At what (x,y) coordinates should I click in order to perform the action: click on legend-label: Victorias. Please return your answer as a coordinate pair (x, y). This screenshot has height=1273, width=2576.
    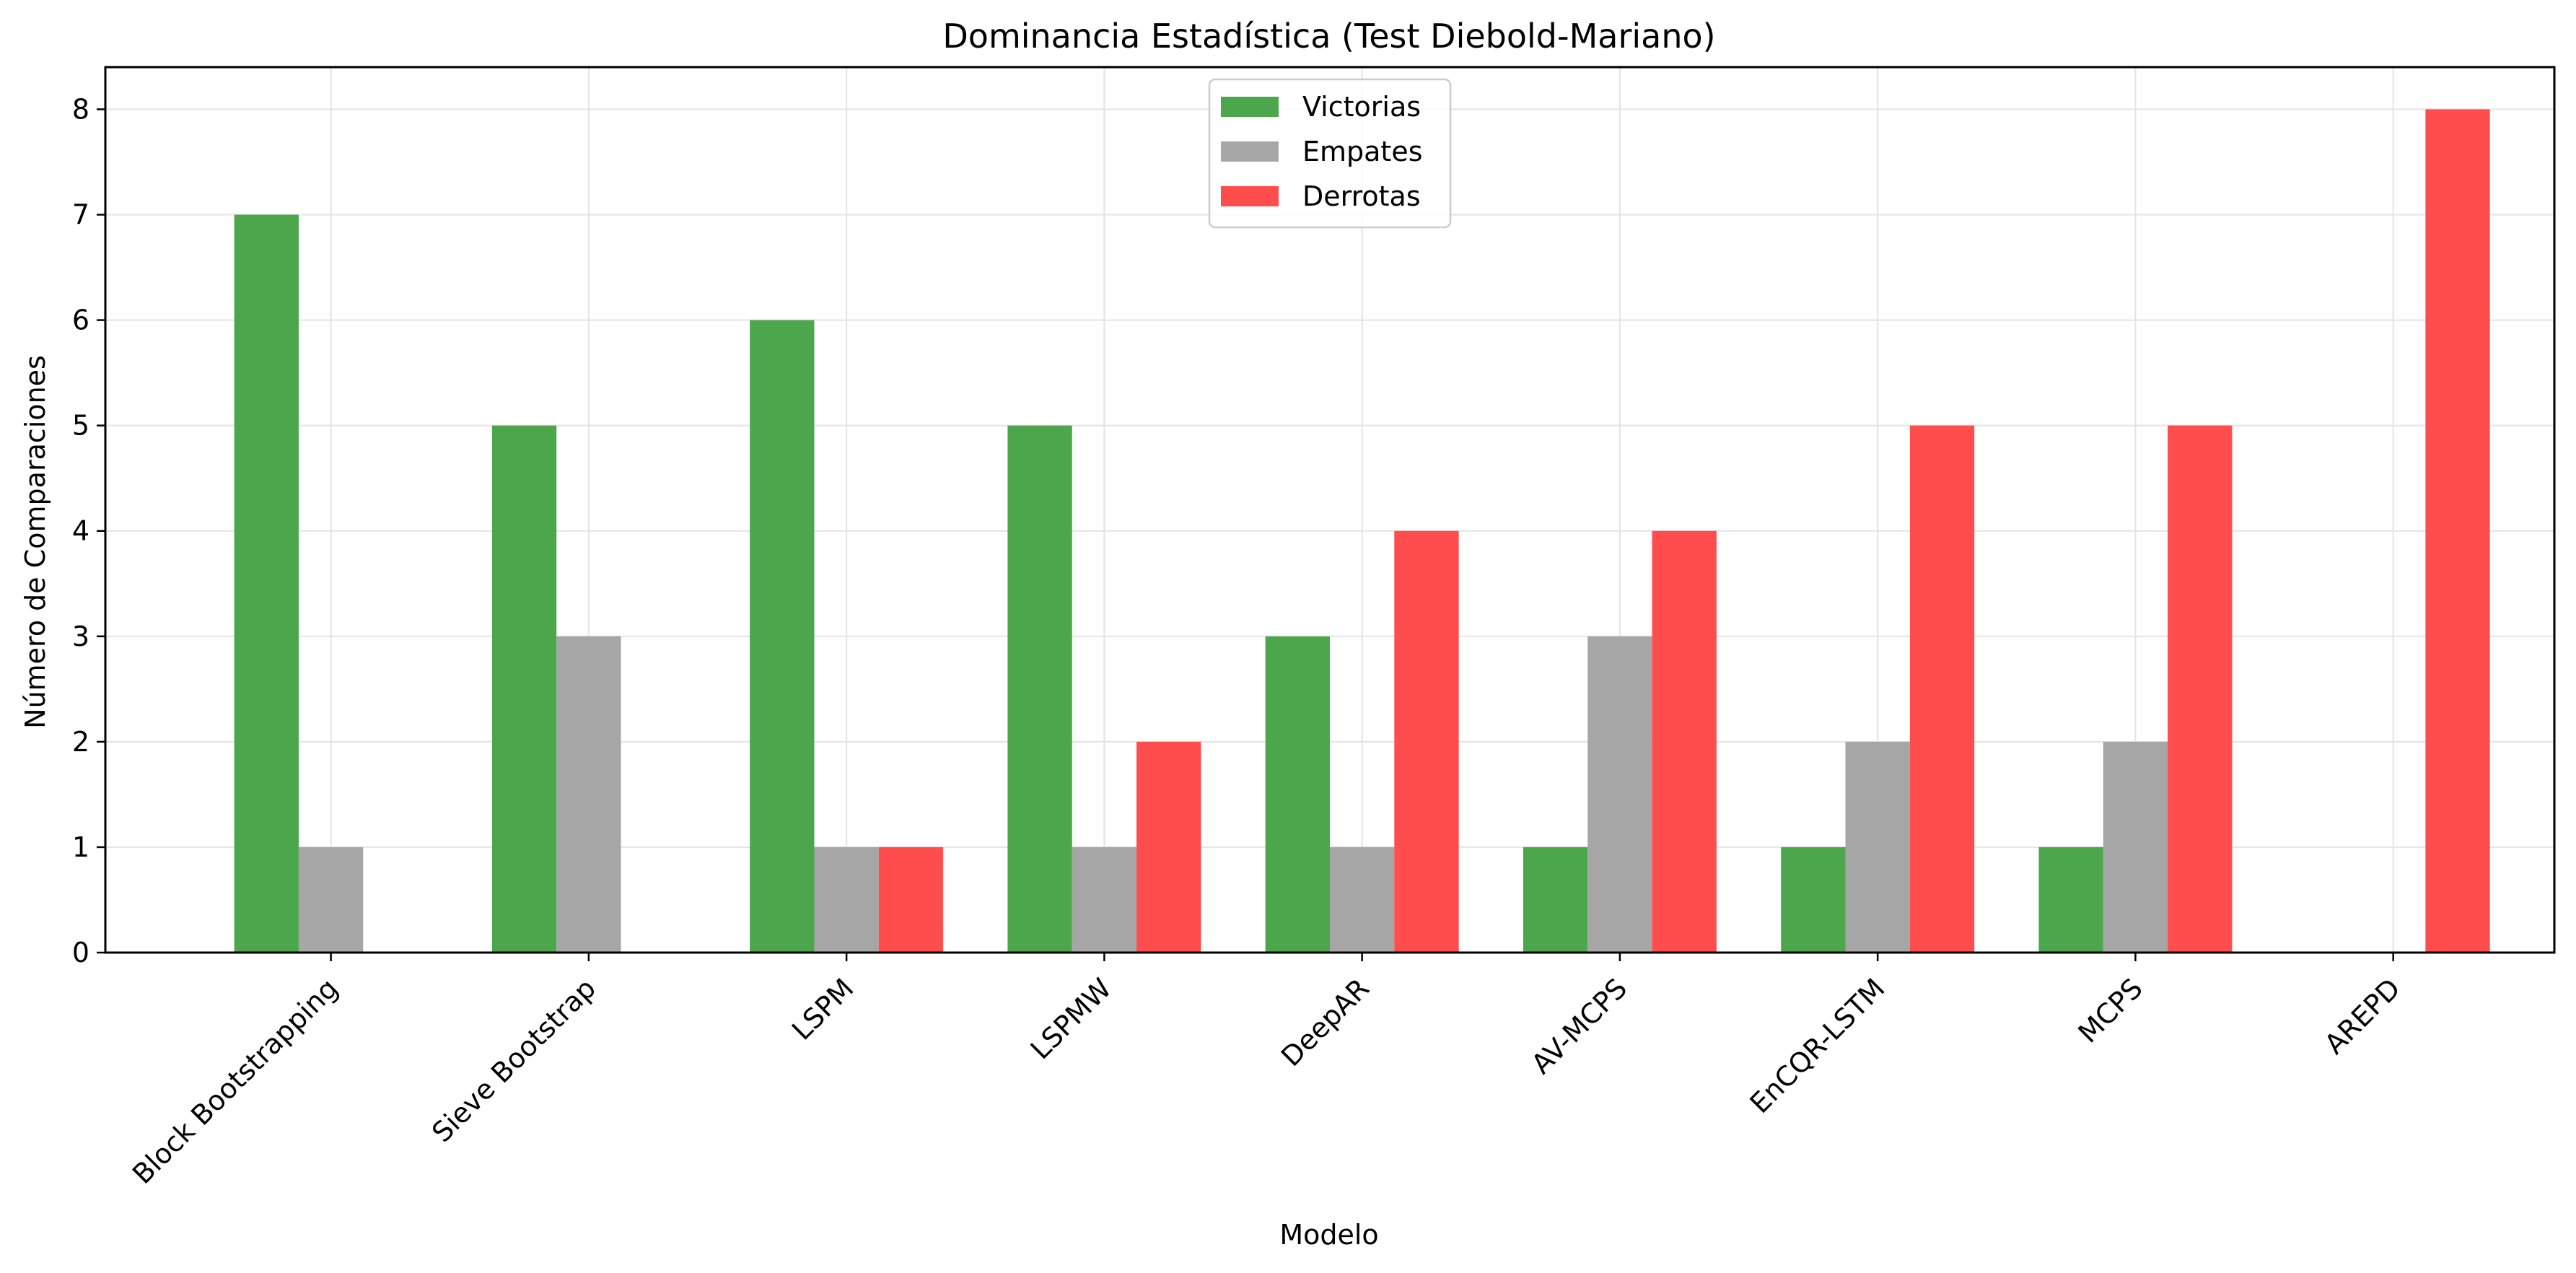
    Looking at the image, I should click on (1361, 107).